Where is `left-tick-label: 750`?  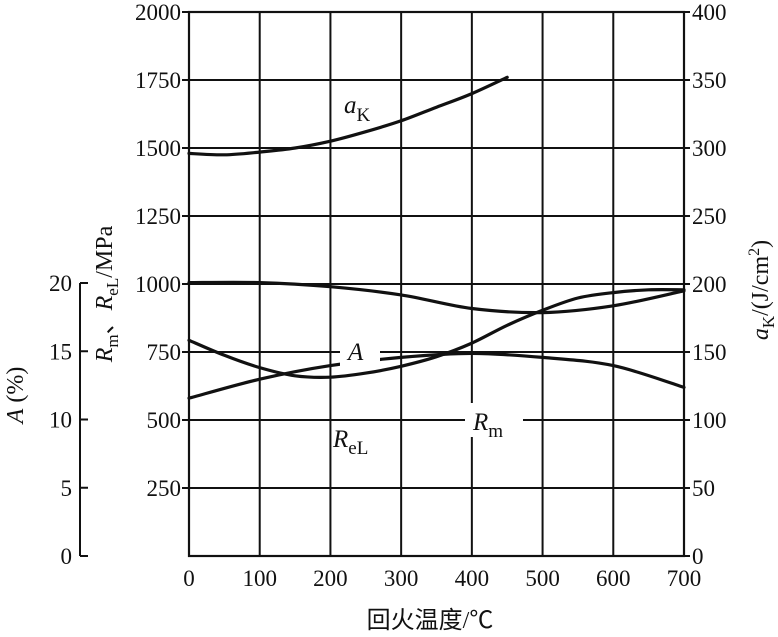 left-tick-label: 750 is located at coordinates (164, 352).